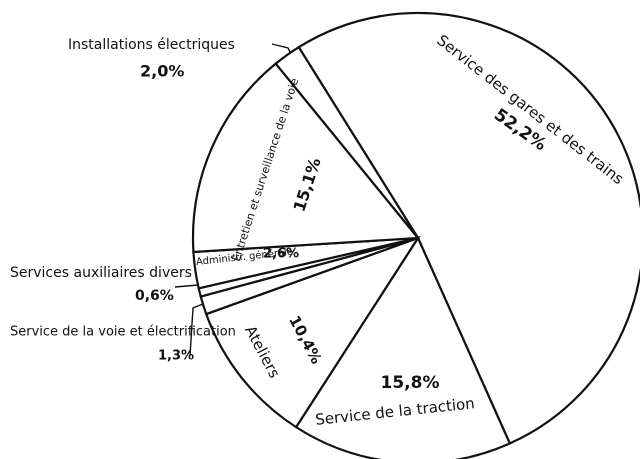 Image resolution: width=640 pixels, height=459 pixels. I want to click on slice-label: Services auxiliaires divers, so click(101, 273).